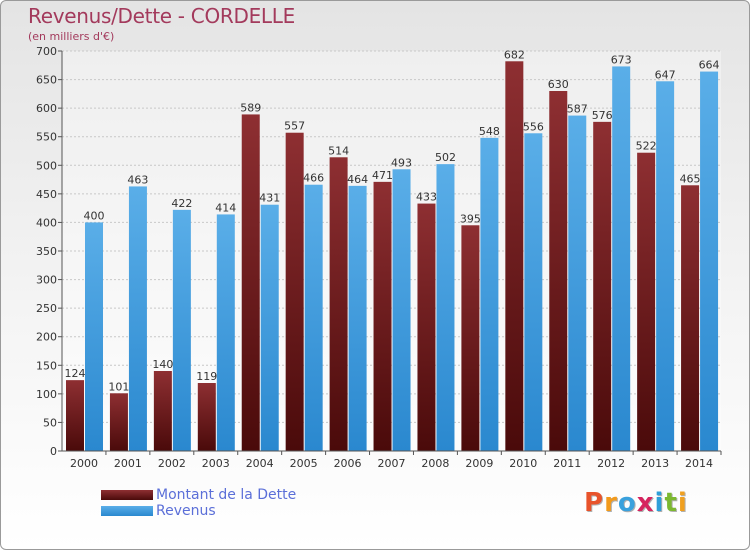  I want to click on bar-revenus-2005, so click(313, 317).